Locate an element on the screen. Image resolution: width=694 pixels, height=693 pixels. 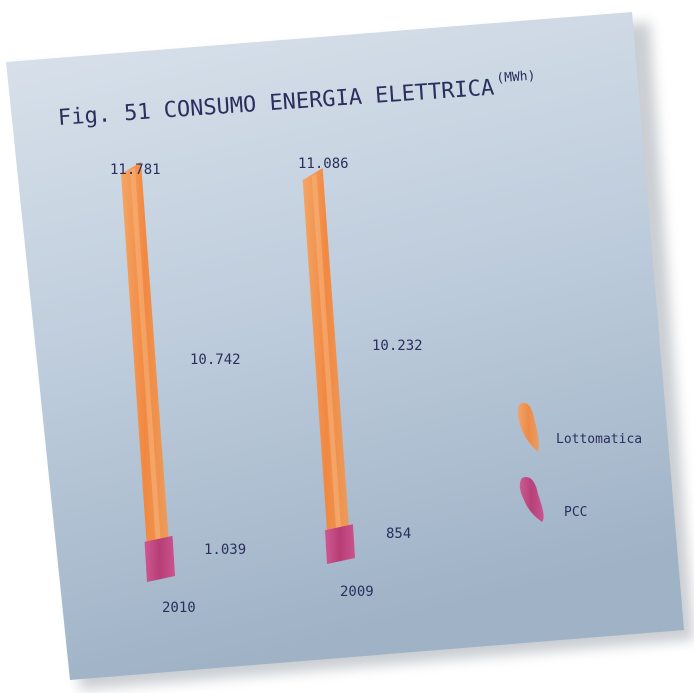
bar-highlight-2009 is located at coordinates (326, 351).